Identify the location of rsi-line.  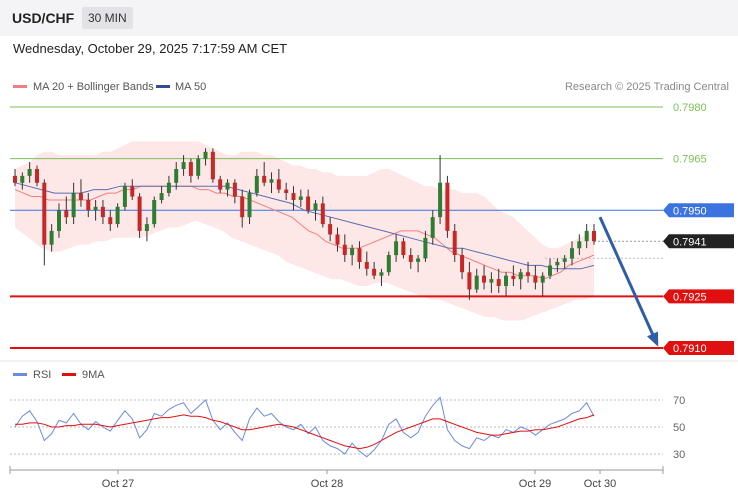
(304, 427).